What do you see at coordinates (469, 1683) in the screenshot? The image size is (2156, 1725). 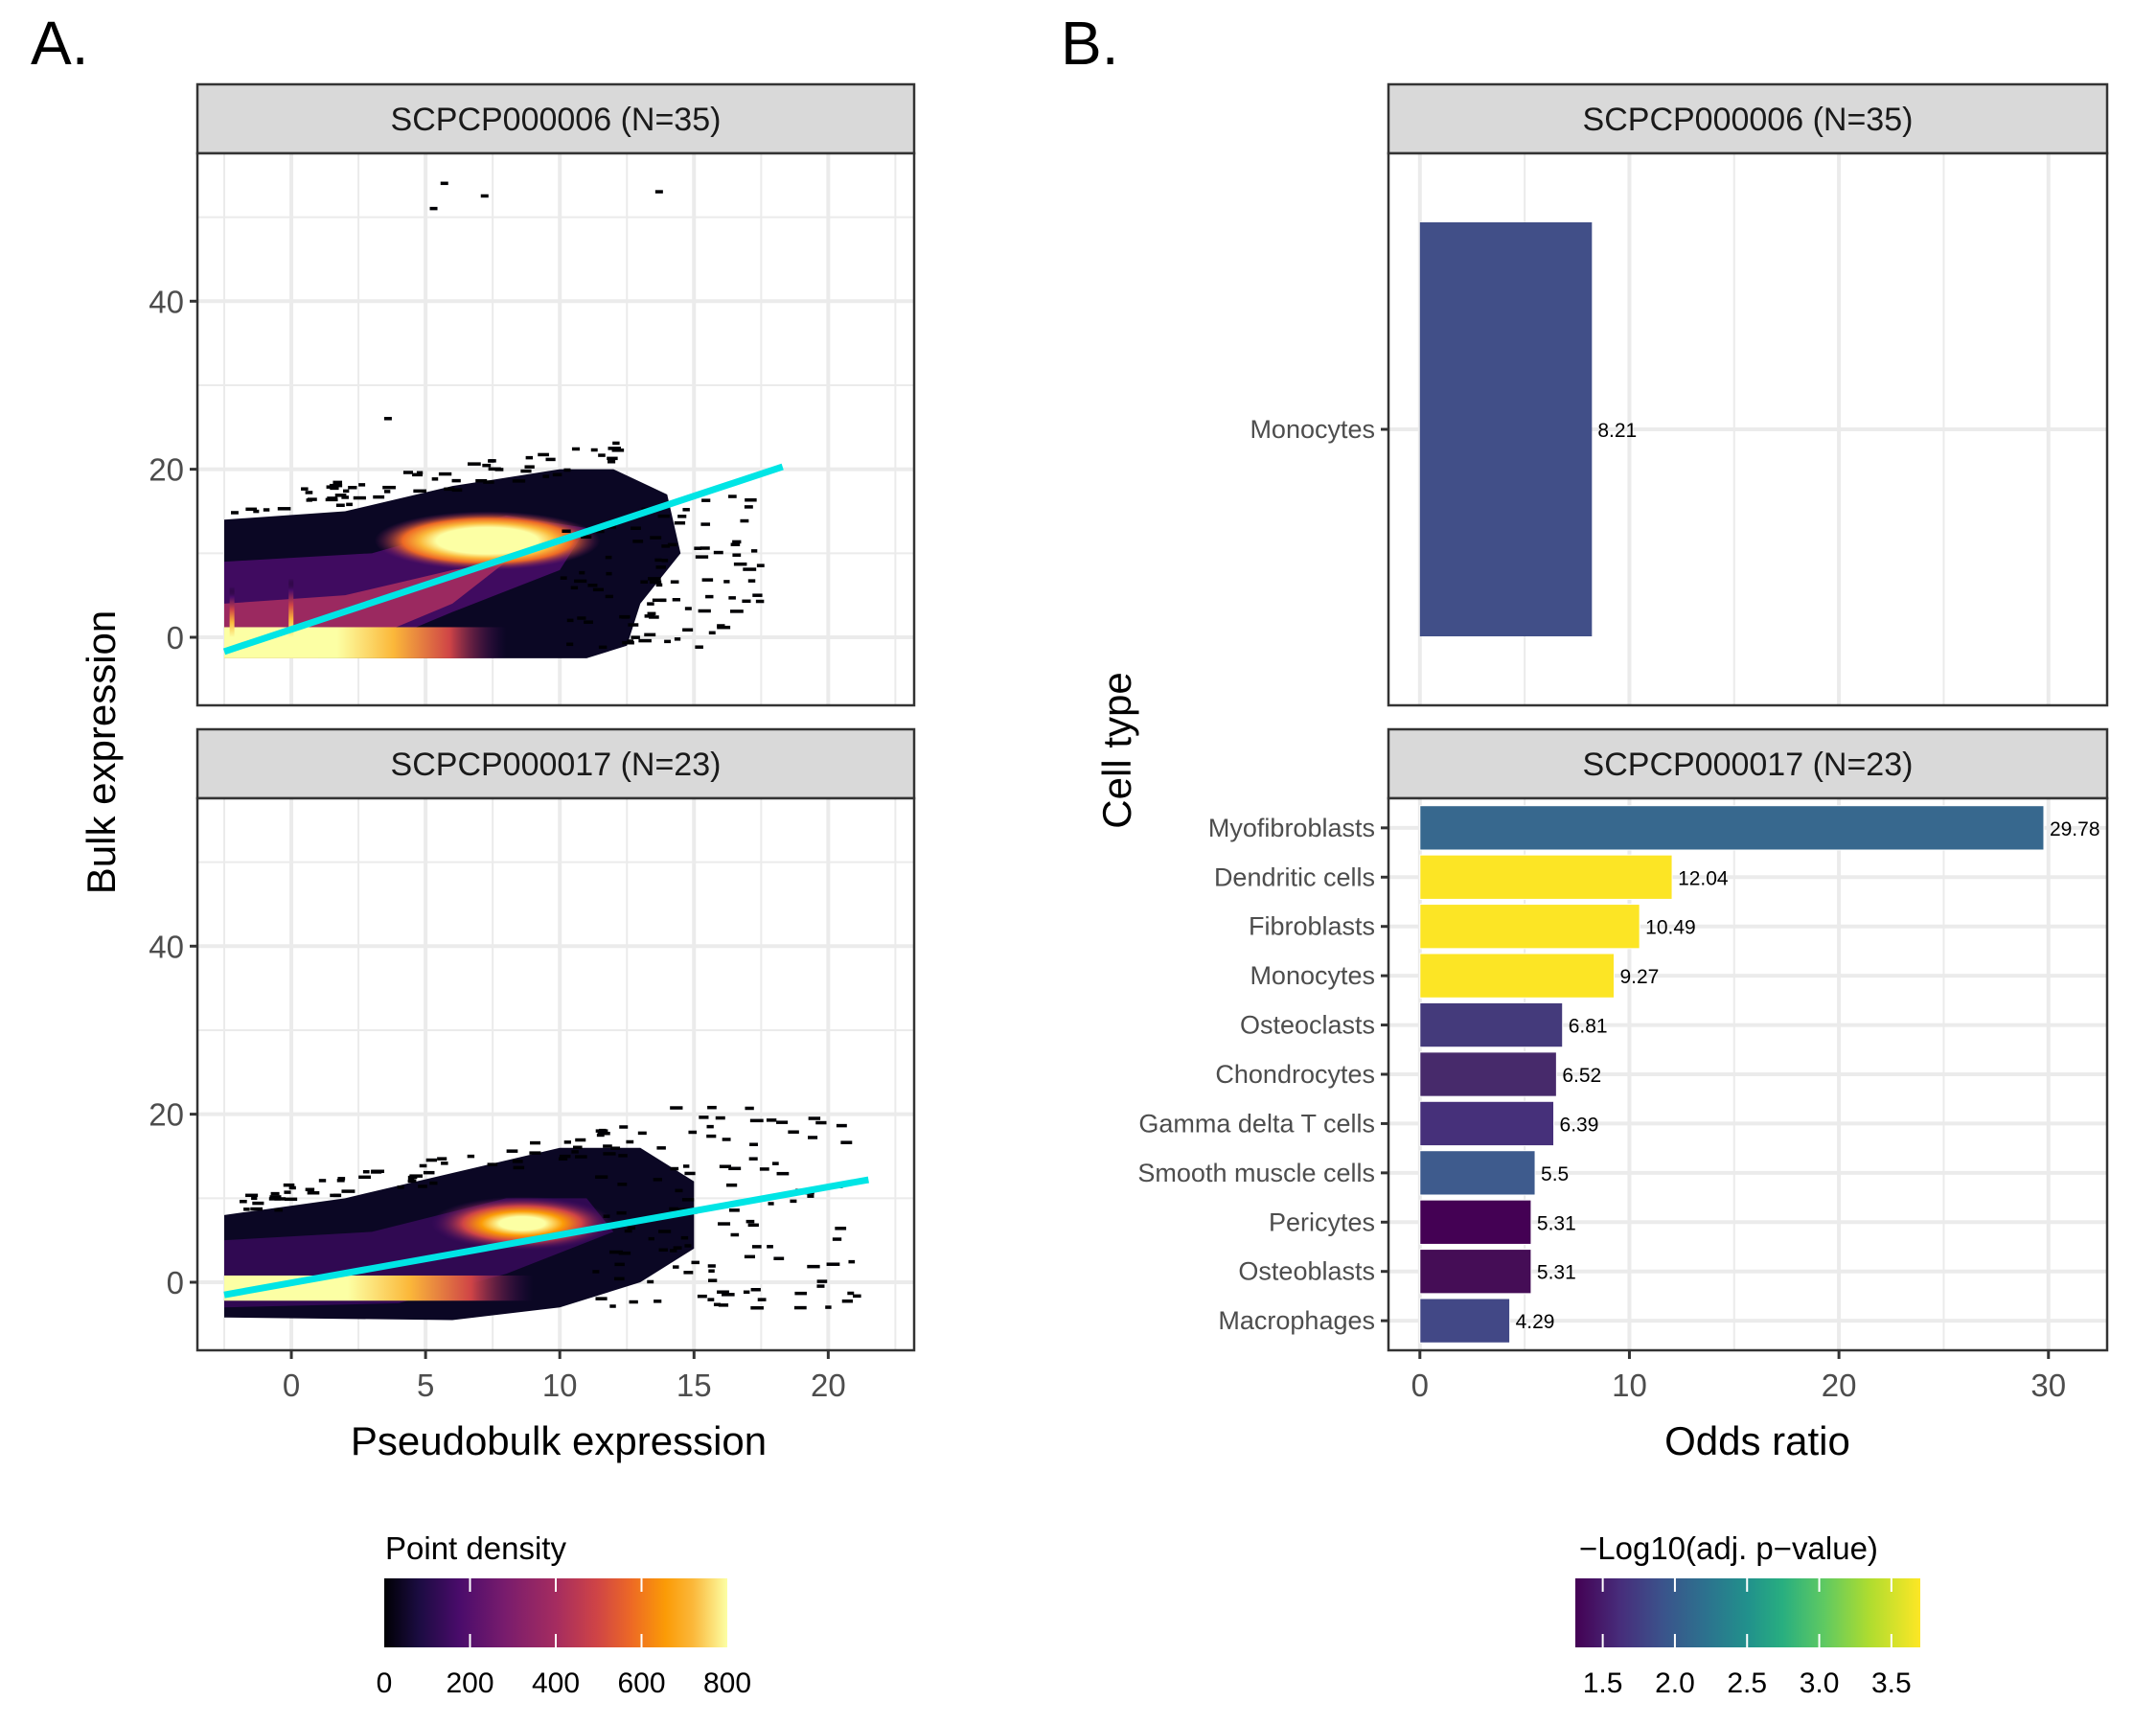 I see `legend-tick-label: 200` at bounding box center [469, 1683].